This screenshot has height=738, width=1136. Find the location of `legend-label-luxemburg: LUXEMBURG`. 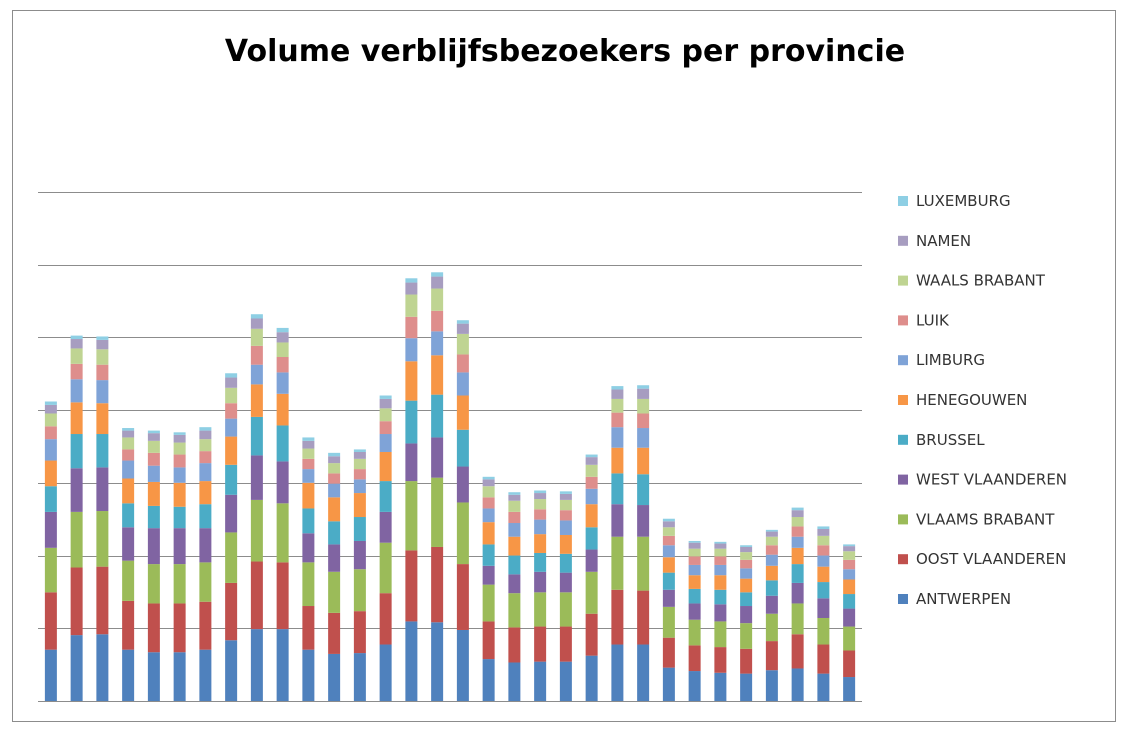

legend-label-luxemburg: LUXEMBURG is located at coordinates (963, 201).